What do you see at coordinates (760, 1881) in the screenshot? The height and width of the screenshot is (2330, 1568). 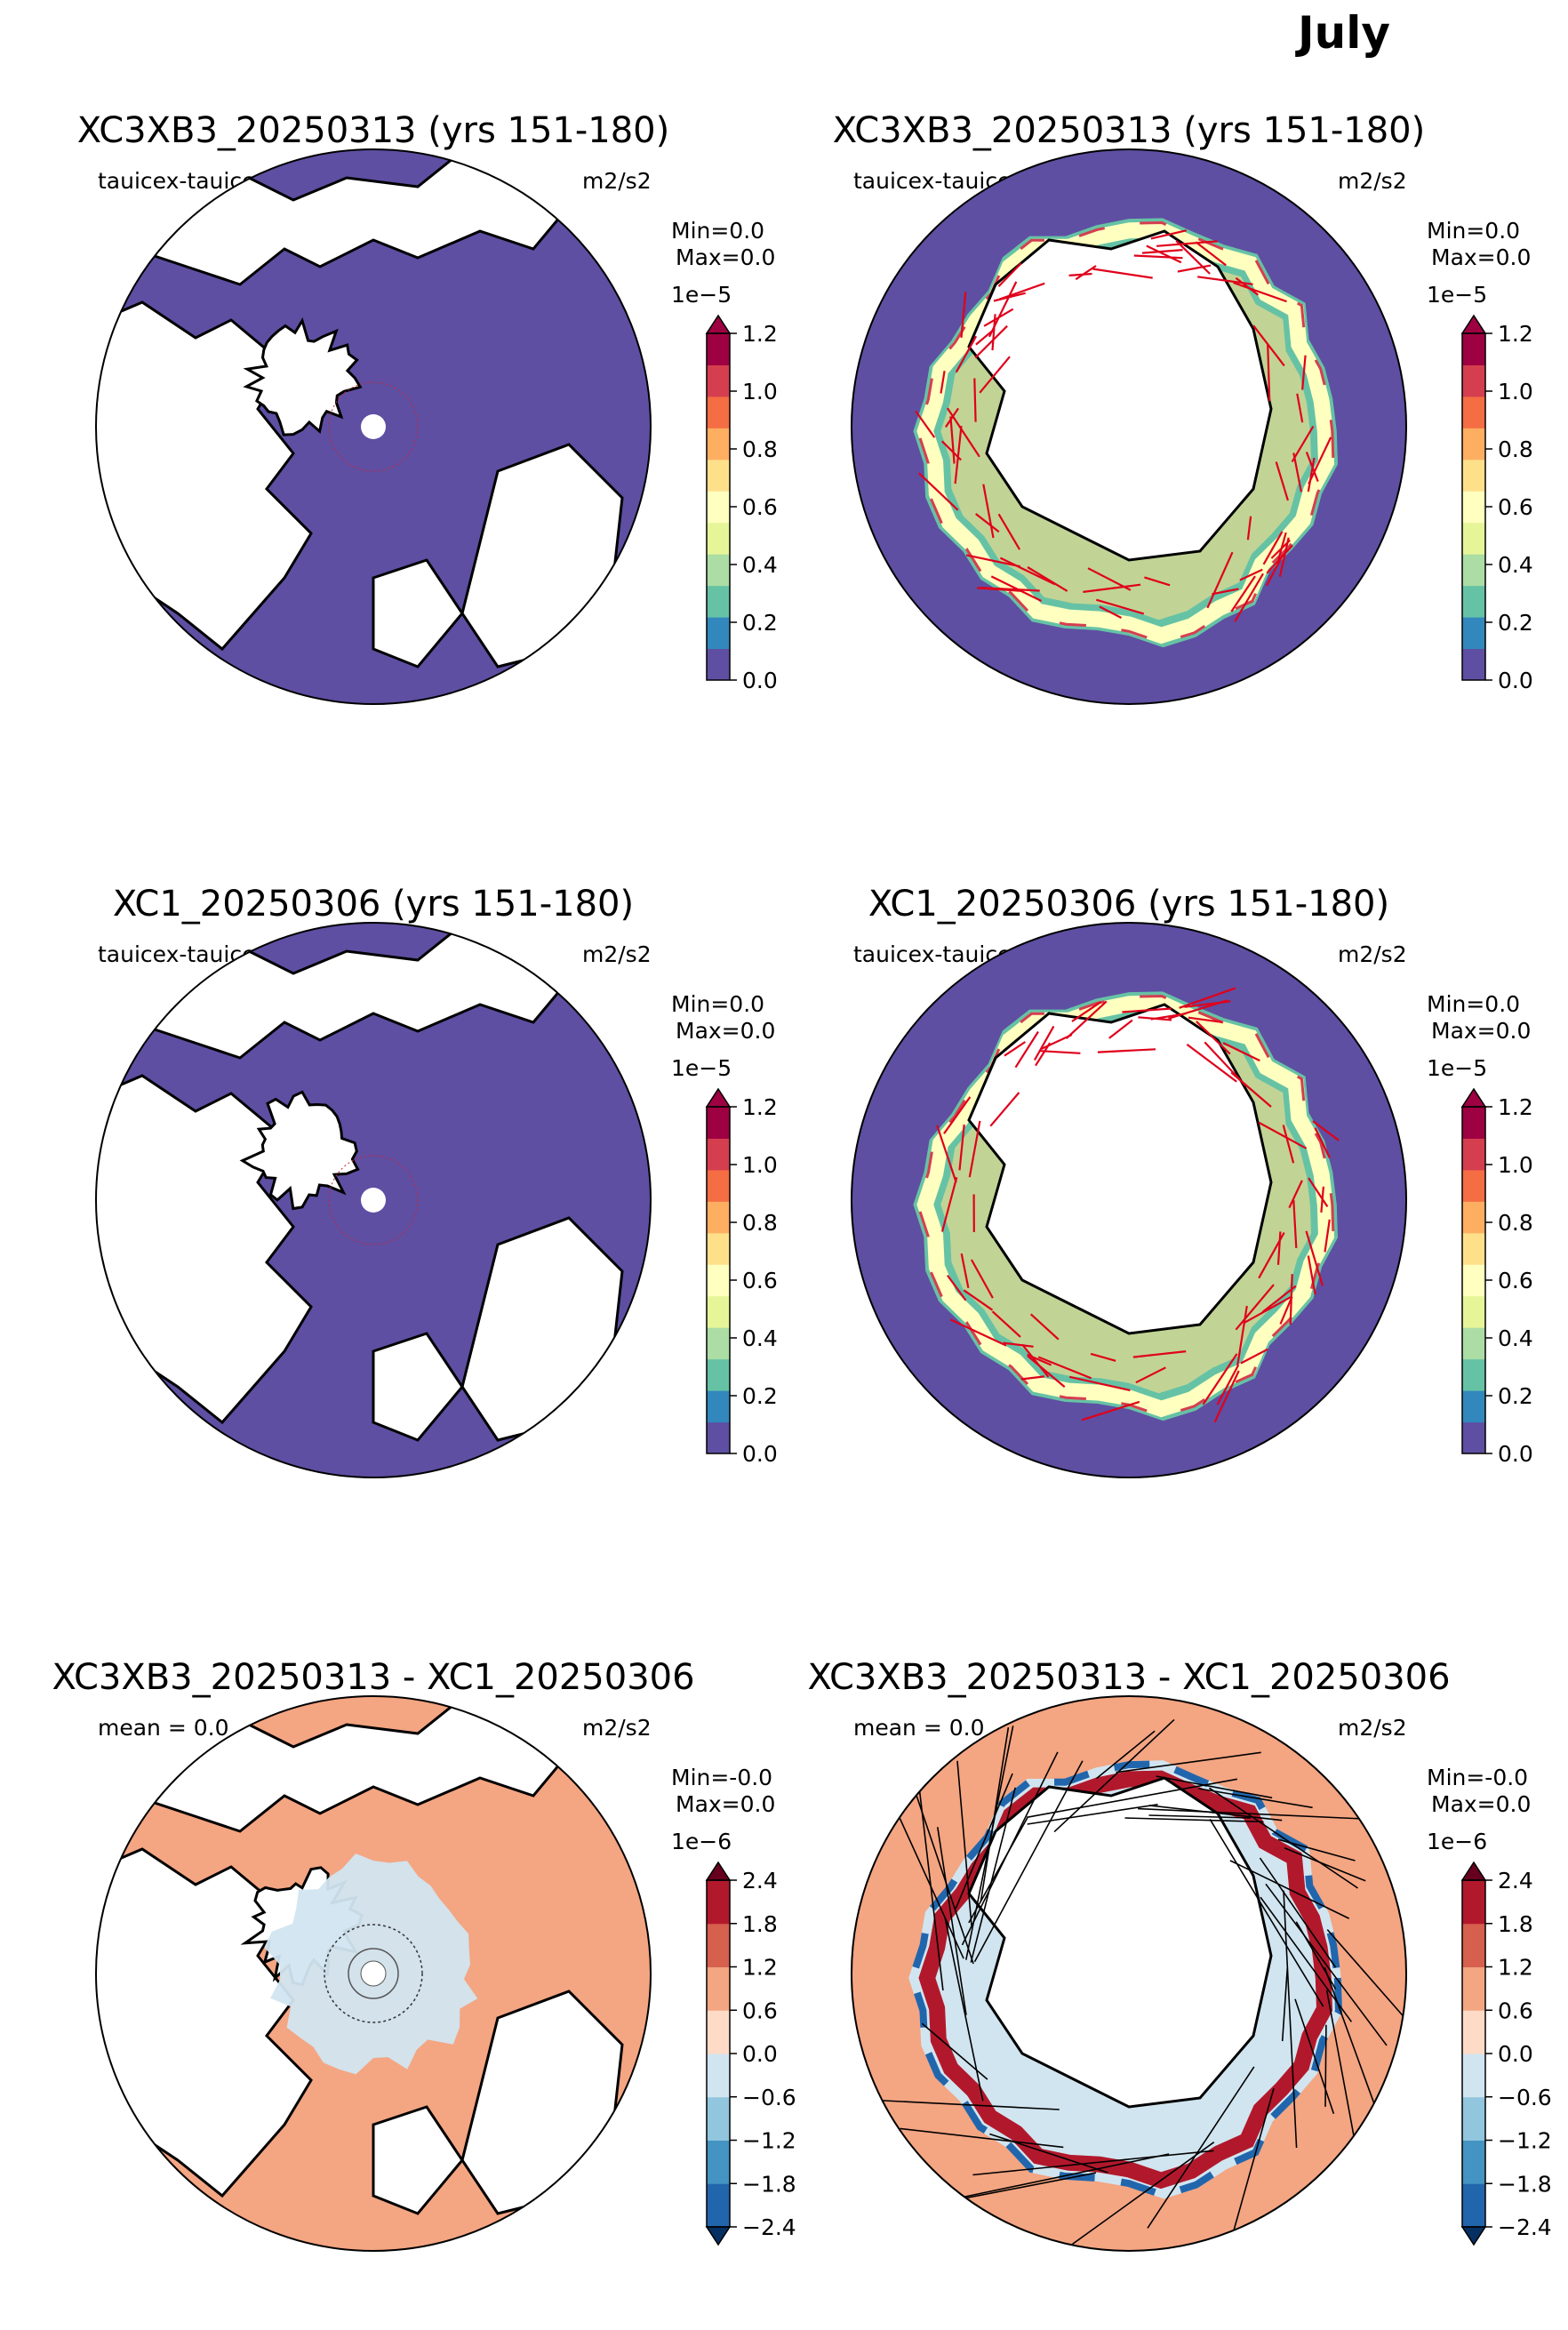 I see `colorbar-tick-label: 2.4` at bounding box center [760, 1881].